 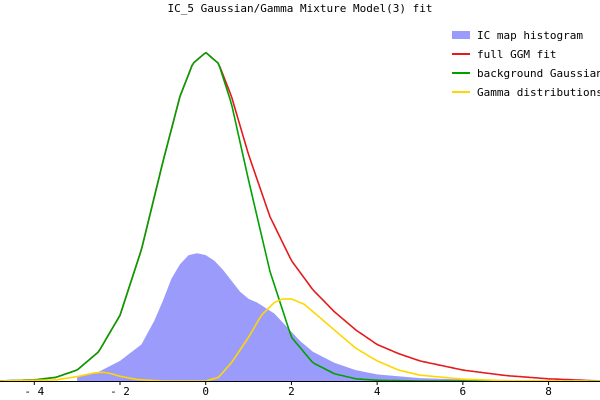 I want to click on x-tick-label: 8, so click(x=548, y=391).